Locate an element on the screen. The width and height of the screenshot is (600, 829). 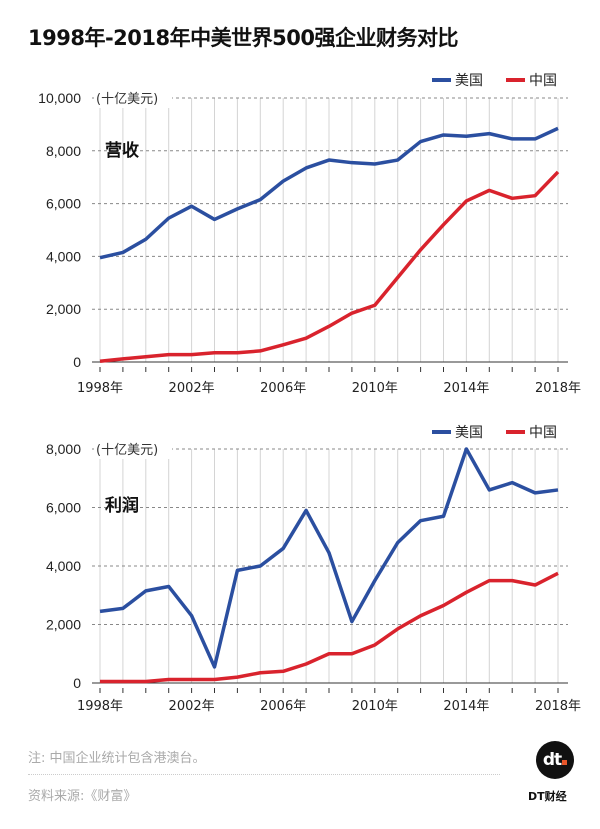
panel-title: 营收 is located at coordinates (122, 150).